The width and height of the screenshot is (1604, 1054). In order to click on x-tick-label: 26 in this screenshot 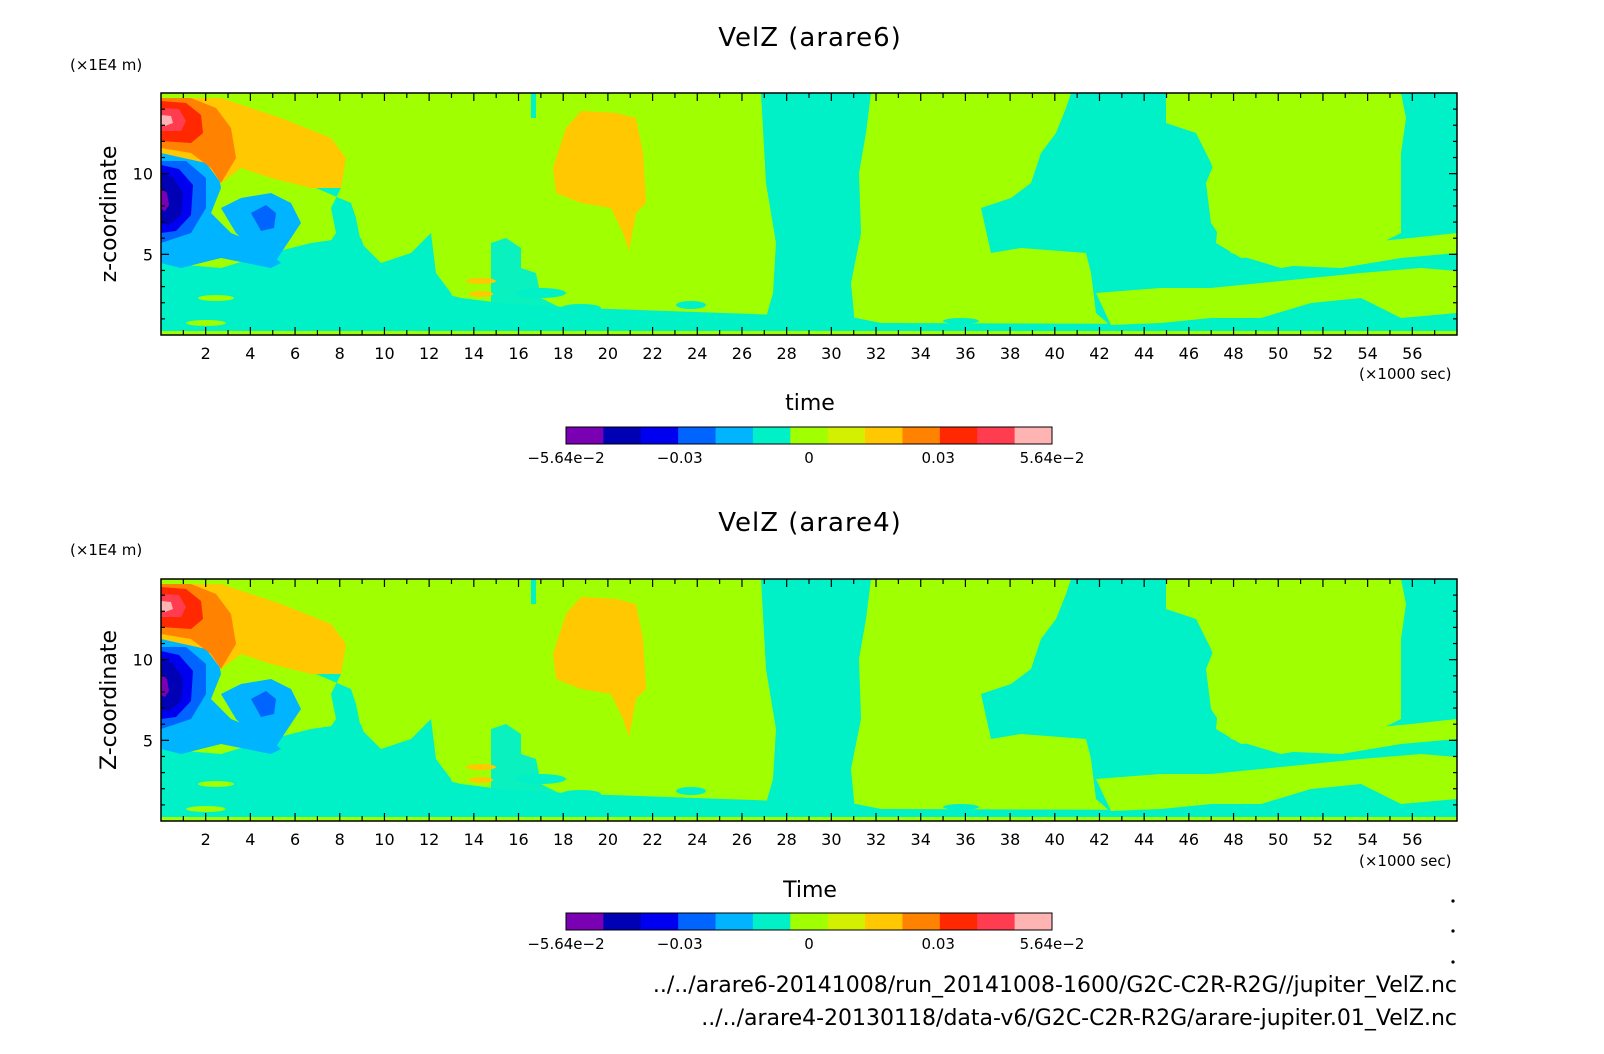, I will do `click(742, 839)`.